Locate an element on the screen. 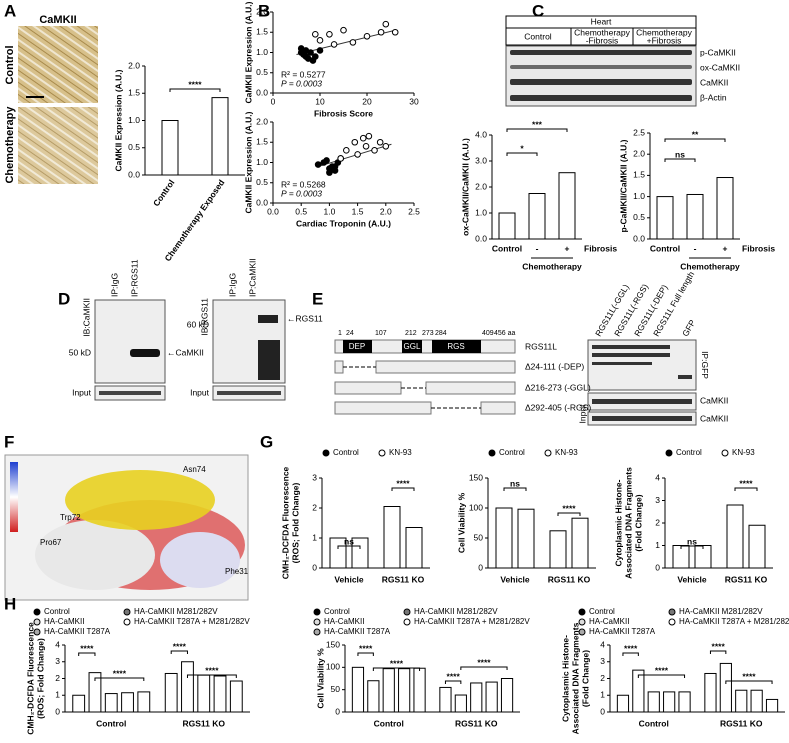 The width and height of the screenshot is (789, 743). lane-label: GFP is located at coordinates (689, 328).